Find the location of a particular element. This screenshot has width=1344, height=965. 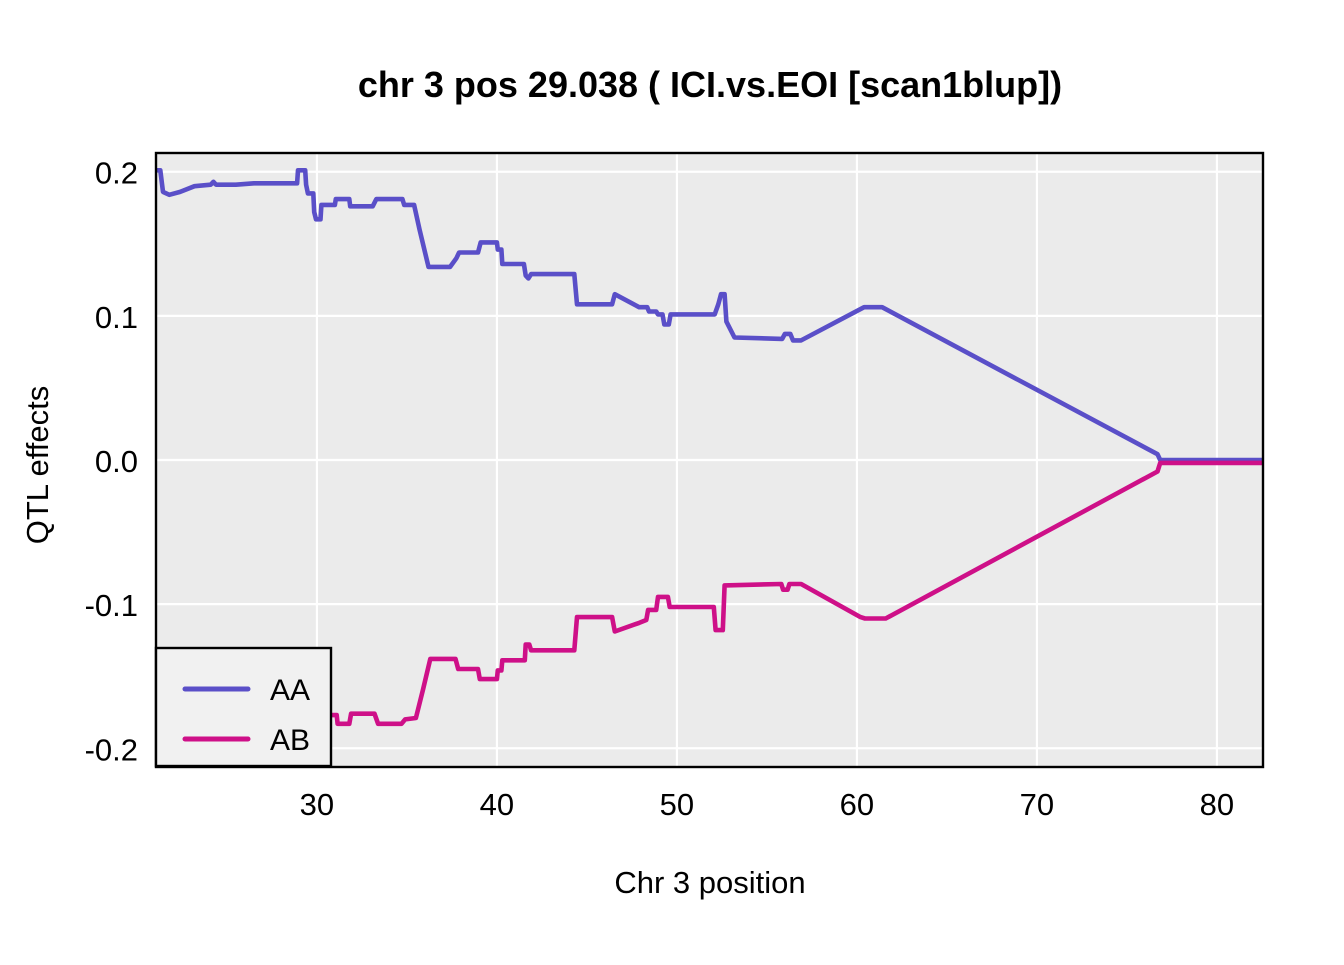

y-tick-labels: 0.2 0.1 0.0 -0.1 -0.2 is located at coordinates (111, 462).